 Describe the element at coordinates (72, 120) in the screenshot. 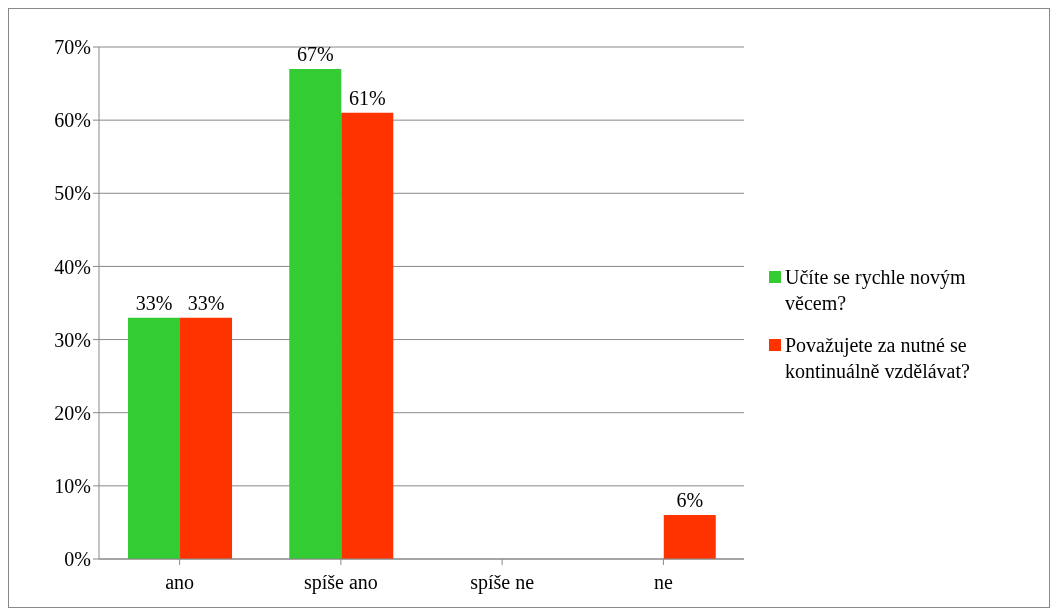

I see `y-tick-label: 60%` at that location.